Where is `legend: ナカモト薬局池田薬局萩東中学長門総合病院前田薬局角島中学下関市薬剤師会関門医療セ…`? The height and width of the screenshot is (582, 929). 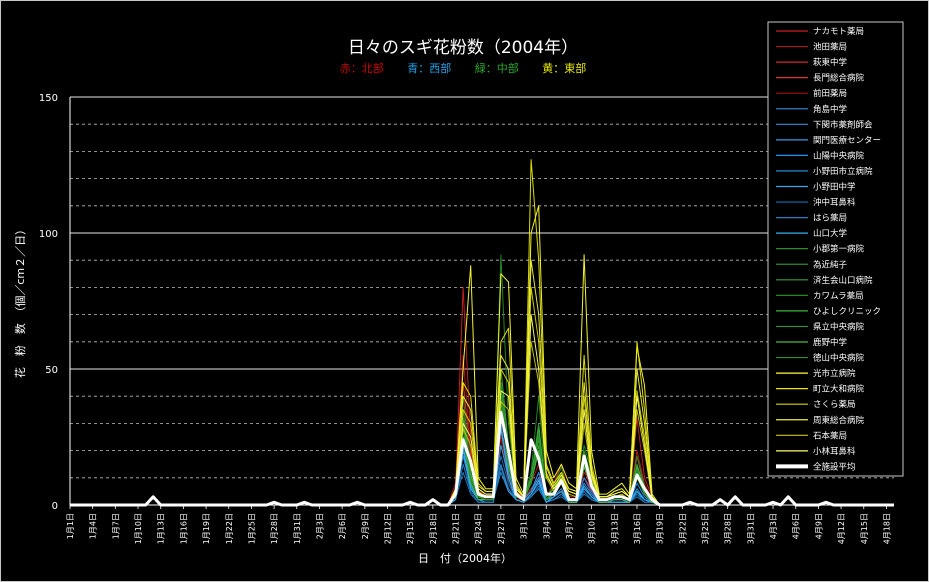 legend: ナカモト薬局池田薬局萩東中学長門総合病院前田薬局角島中学下関市薬剤師会関門医療セ… is located at coordinates (835, 249).